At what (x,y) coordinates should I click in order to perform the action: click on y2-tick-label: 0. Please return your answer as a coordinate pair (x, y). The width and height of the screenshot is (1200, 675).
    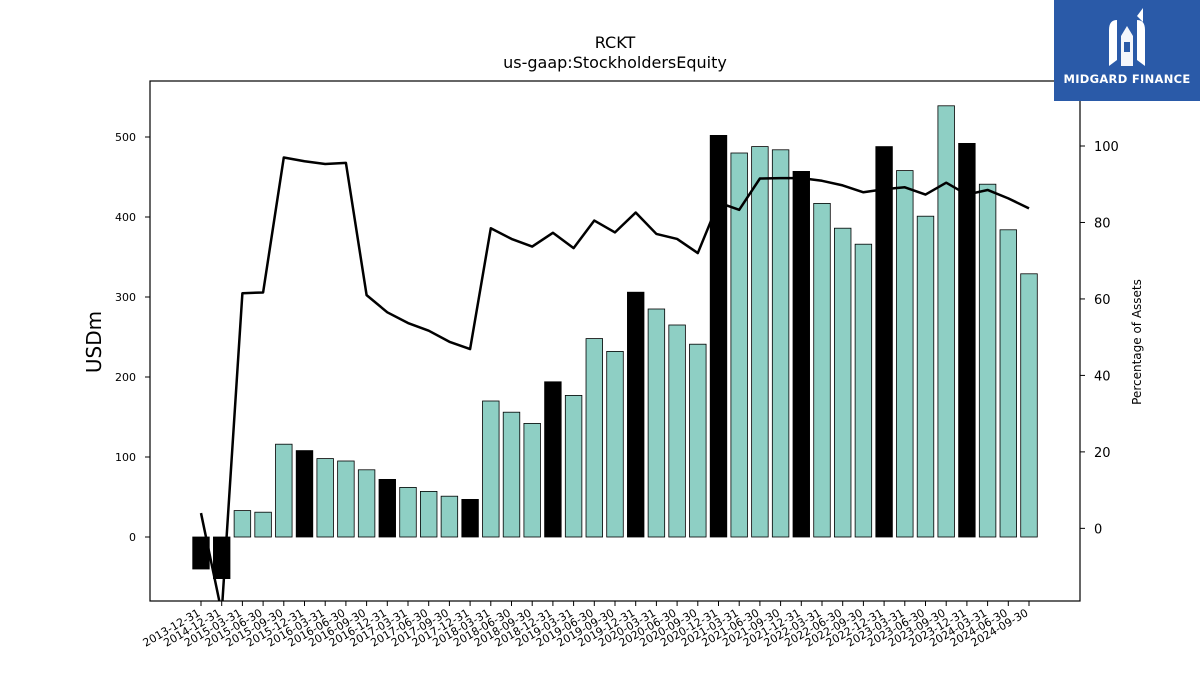
    Looking at the image, I should click on (1098, 529).